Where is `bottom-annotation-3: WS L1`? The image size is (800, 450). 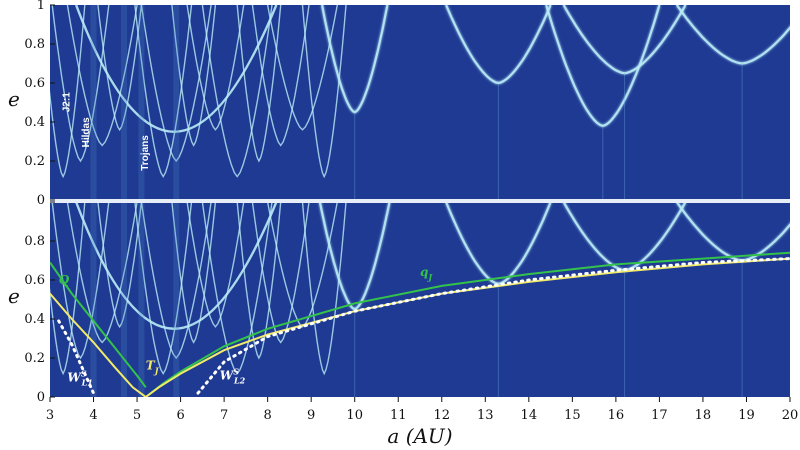 bottom-annotation-3: WS L1 is located at coordinates (79, 377).